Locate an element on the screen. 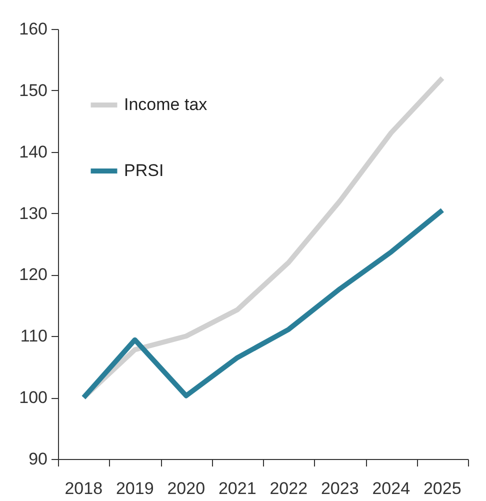  y-tick-label: 140 is located at coordinates (33, 152).